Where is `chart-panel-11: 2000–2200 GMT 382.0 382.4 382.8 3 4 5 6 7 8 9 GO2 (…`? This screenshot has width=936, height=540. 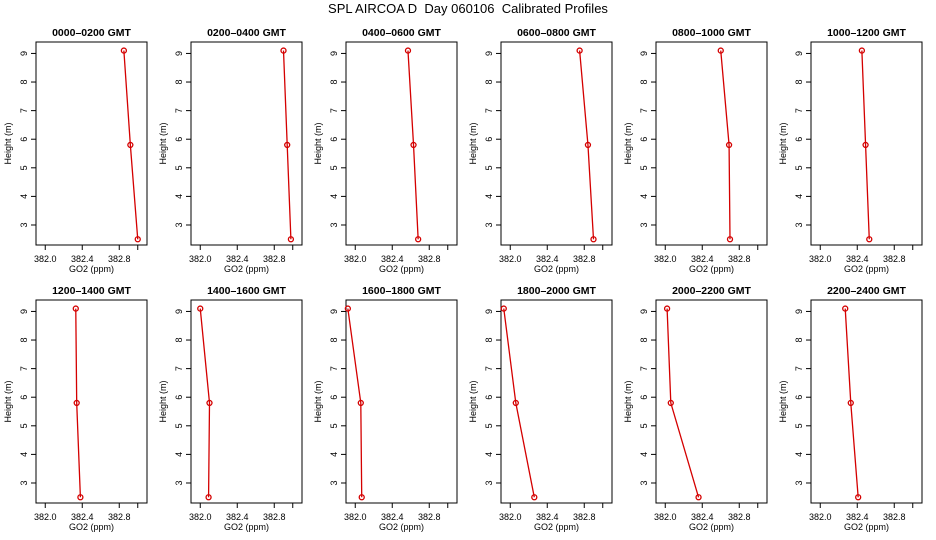 chart-panel-11: 2000–2200 GMT 382.0 382.4 382.8 3 4 5 6 7 8 9 GO2 (… is located at coordinates (695, 408).